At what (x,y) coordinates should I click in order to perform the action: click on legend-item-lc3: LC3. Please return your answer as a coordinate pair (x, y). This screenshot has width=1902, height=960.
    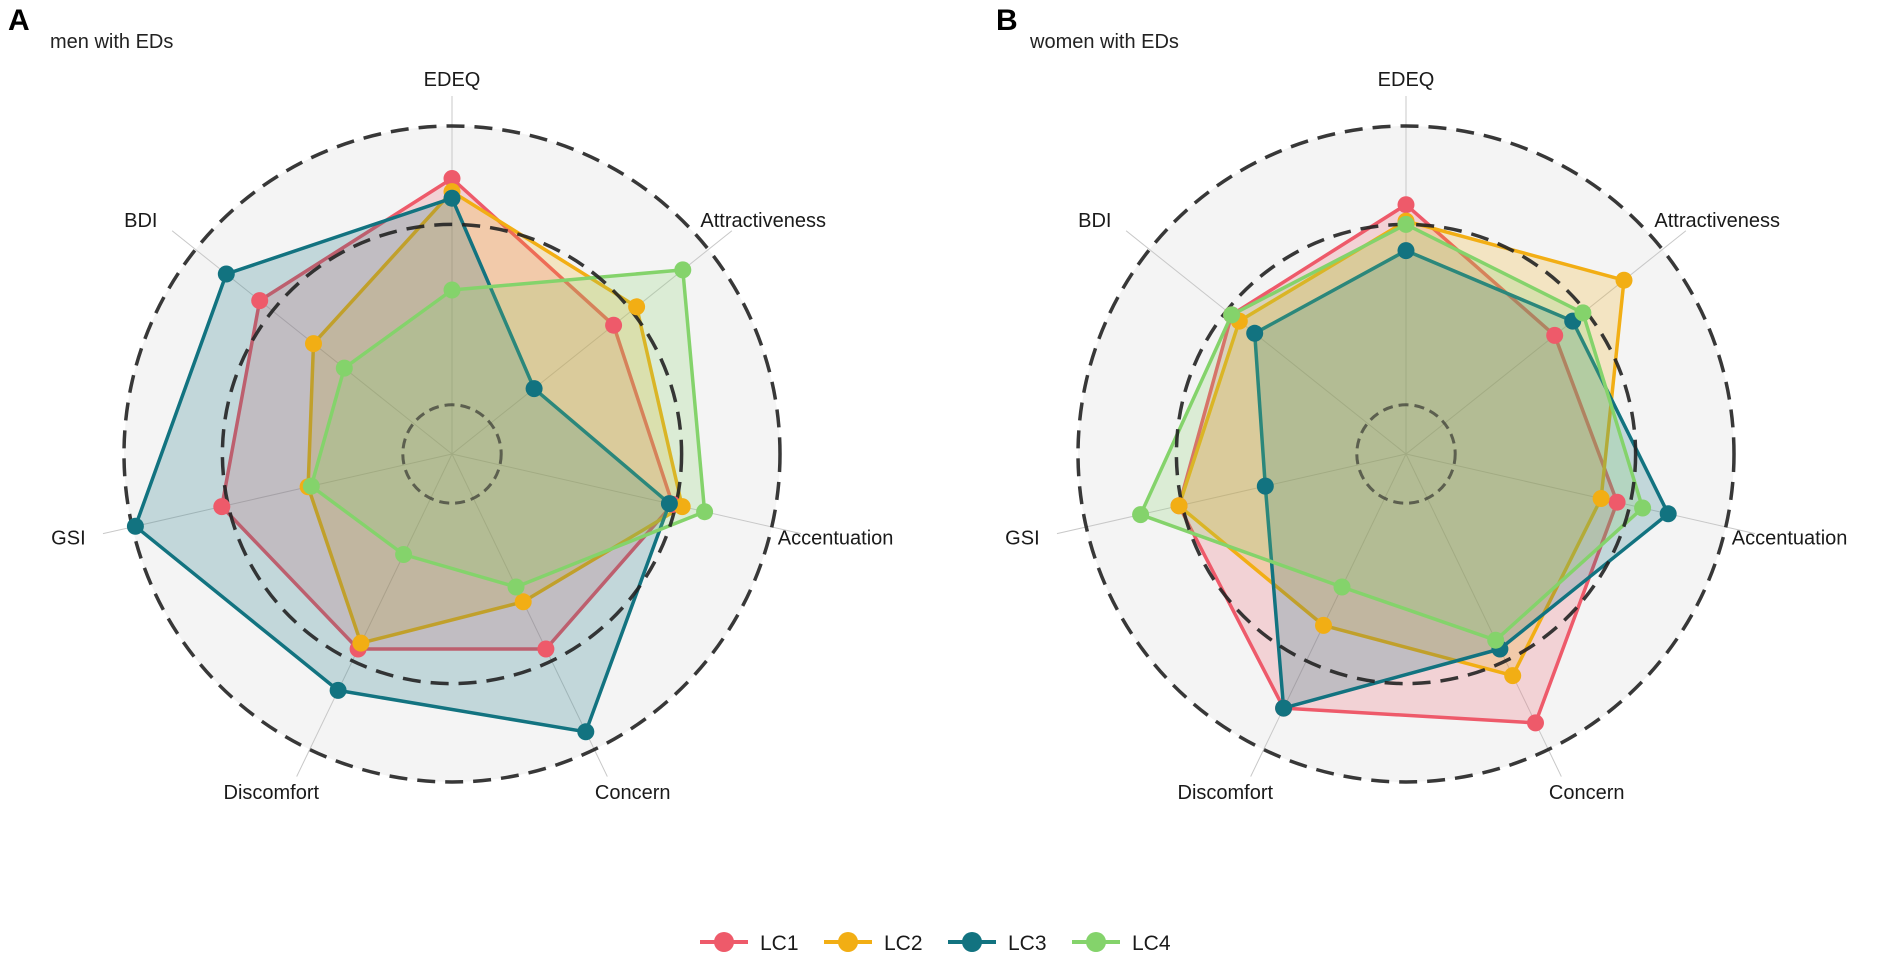
    Looking at the image, I should click on (997, 943).